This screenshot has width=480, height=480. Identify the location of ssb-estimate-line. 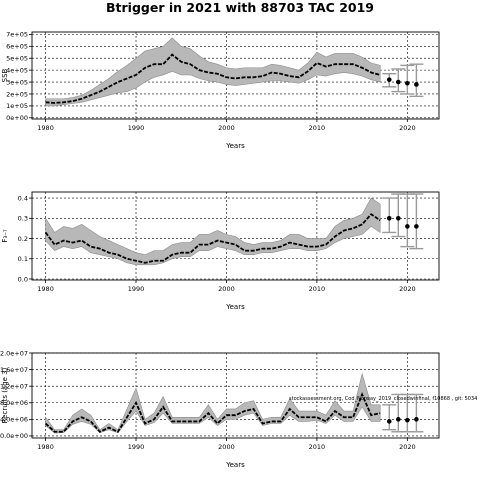
(213, 78).